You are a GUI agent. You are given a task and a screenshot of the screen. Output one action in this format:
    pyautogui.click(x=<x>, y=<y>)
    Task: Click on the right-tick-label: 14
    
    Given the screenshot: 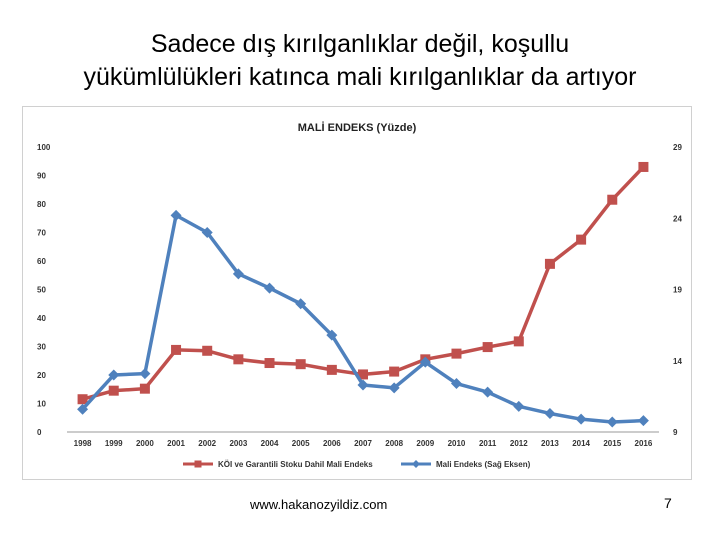 What is the action you would take?
    pyautogui.click(x=677, y=361)
    